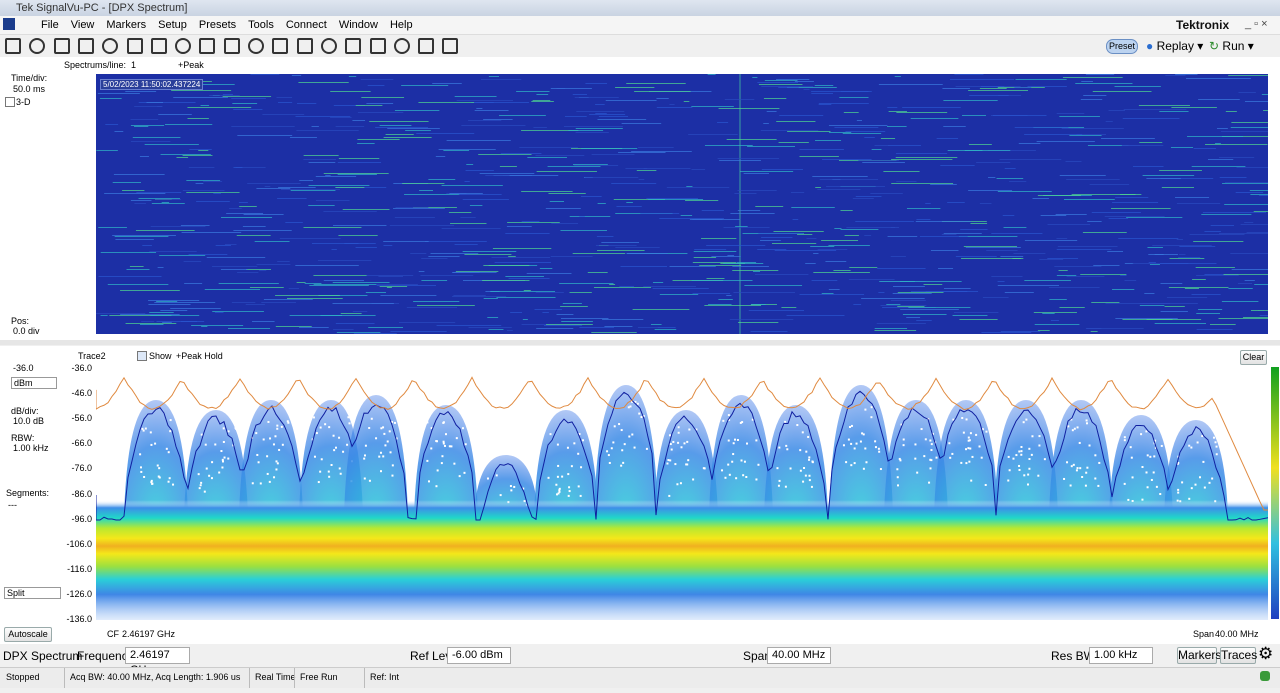 Image resolution: width=1280 pixels, height=693 pixels. Describe the element at coordinates (81, 518) in the screenshot. I see `y-label: -96.0` at that location.